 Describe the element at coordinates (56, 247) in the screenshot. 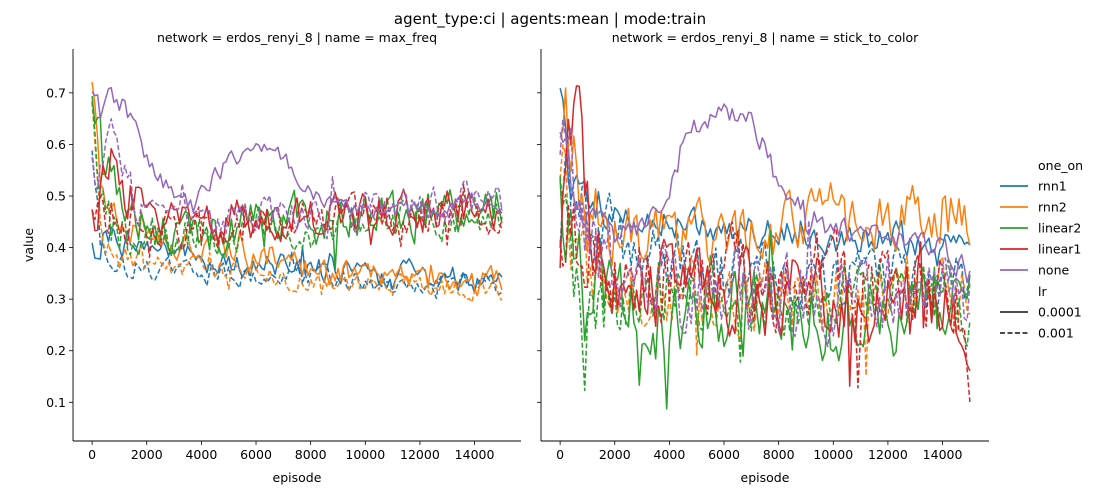

I see `y-tick-label: 0.4` at that location.